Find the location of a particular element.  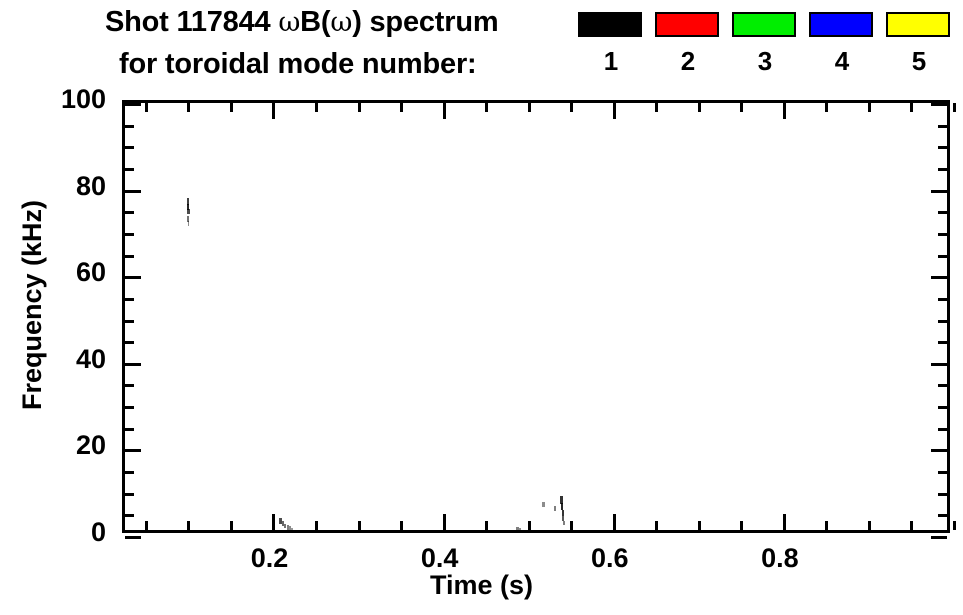

xtick-bottom-0.55 is located at coordinates (572, 525).